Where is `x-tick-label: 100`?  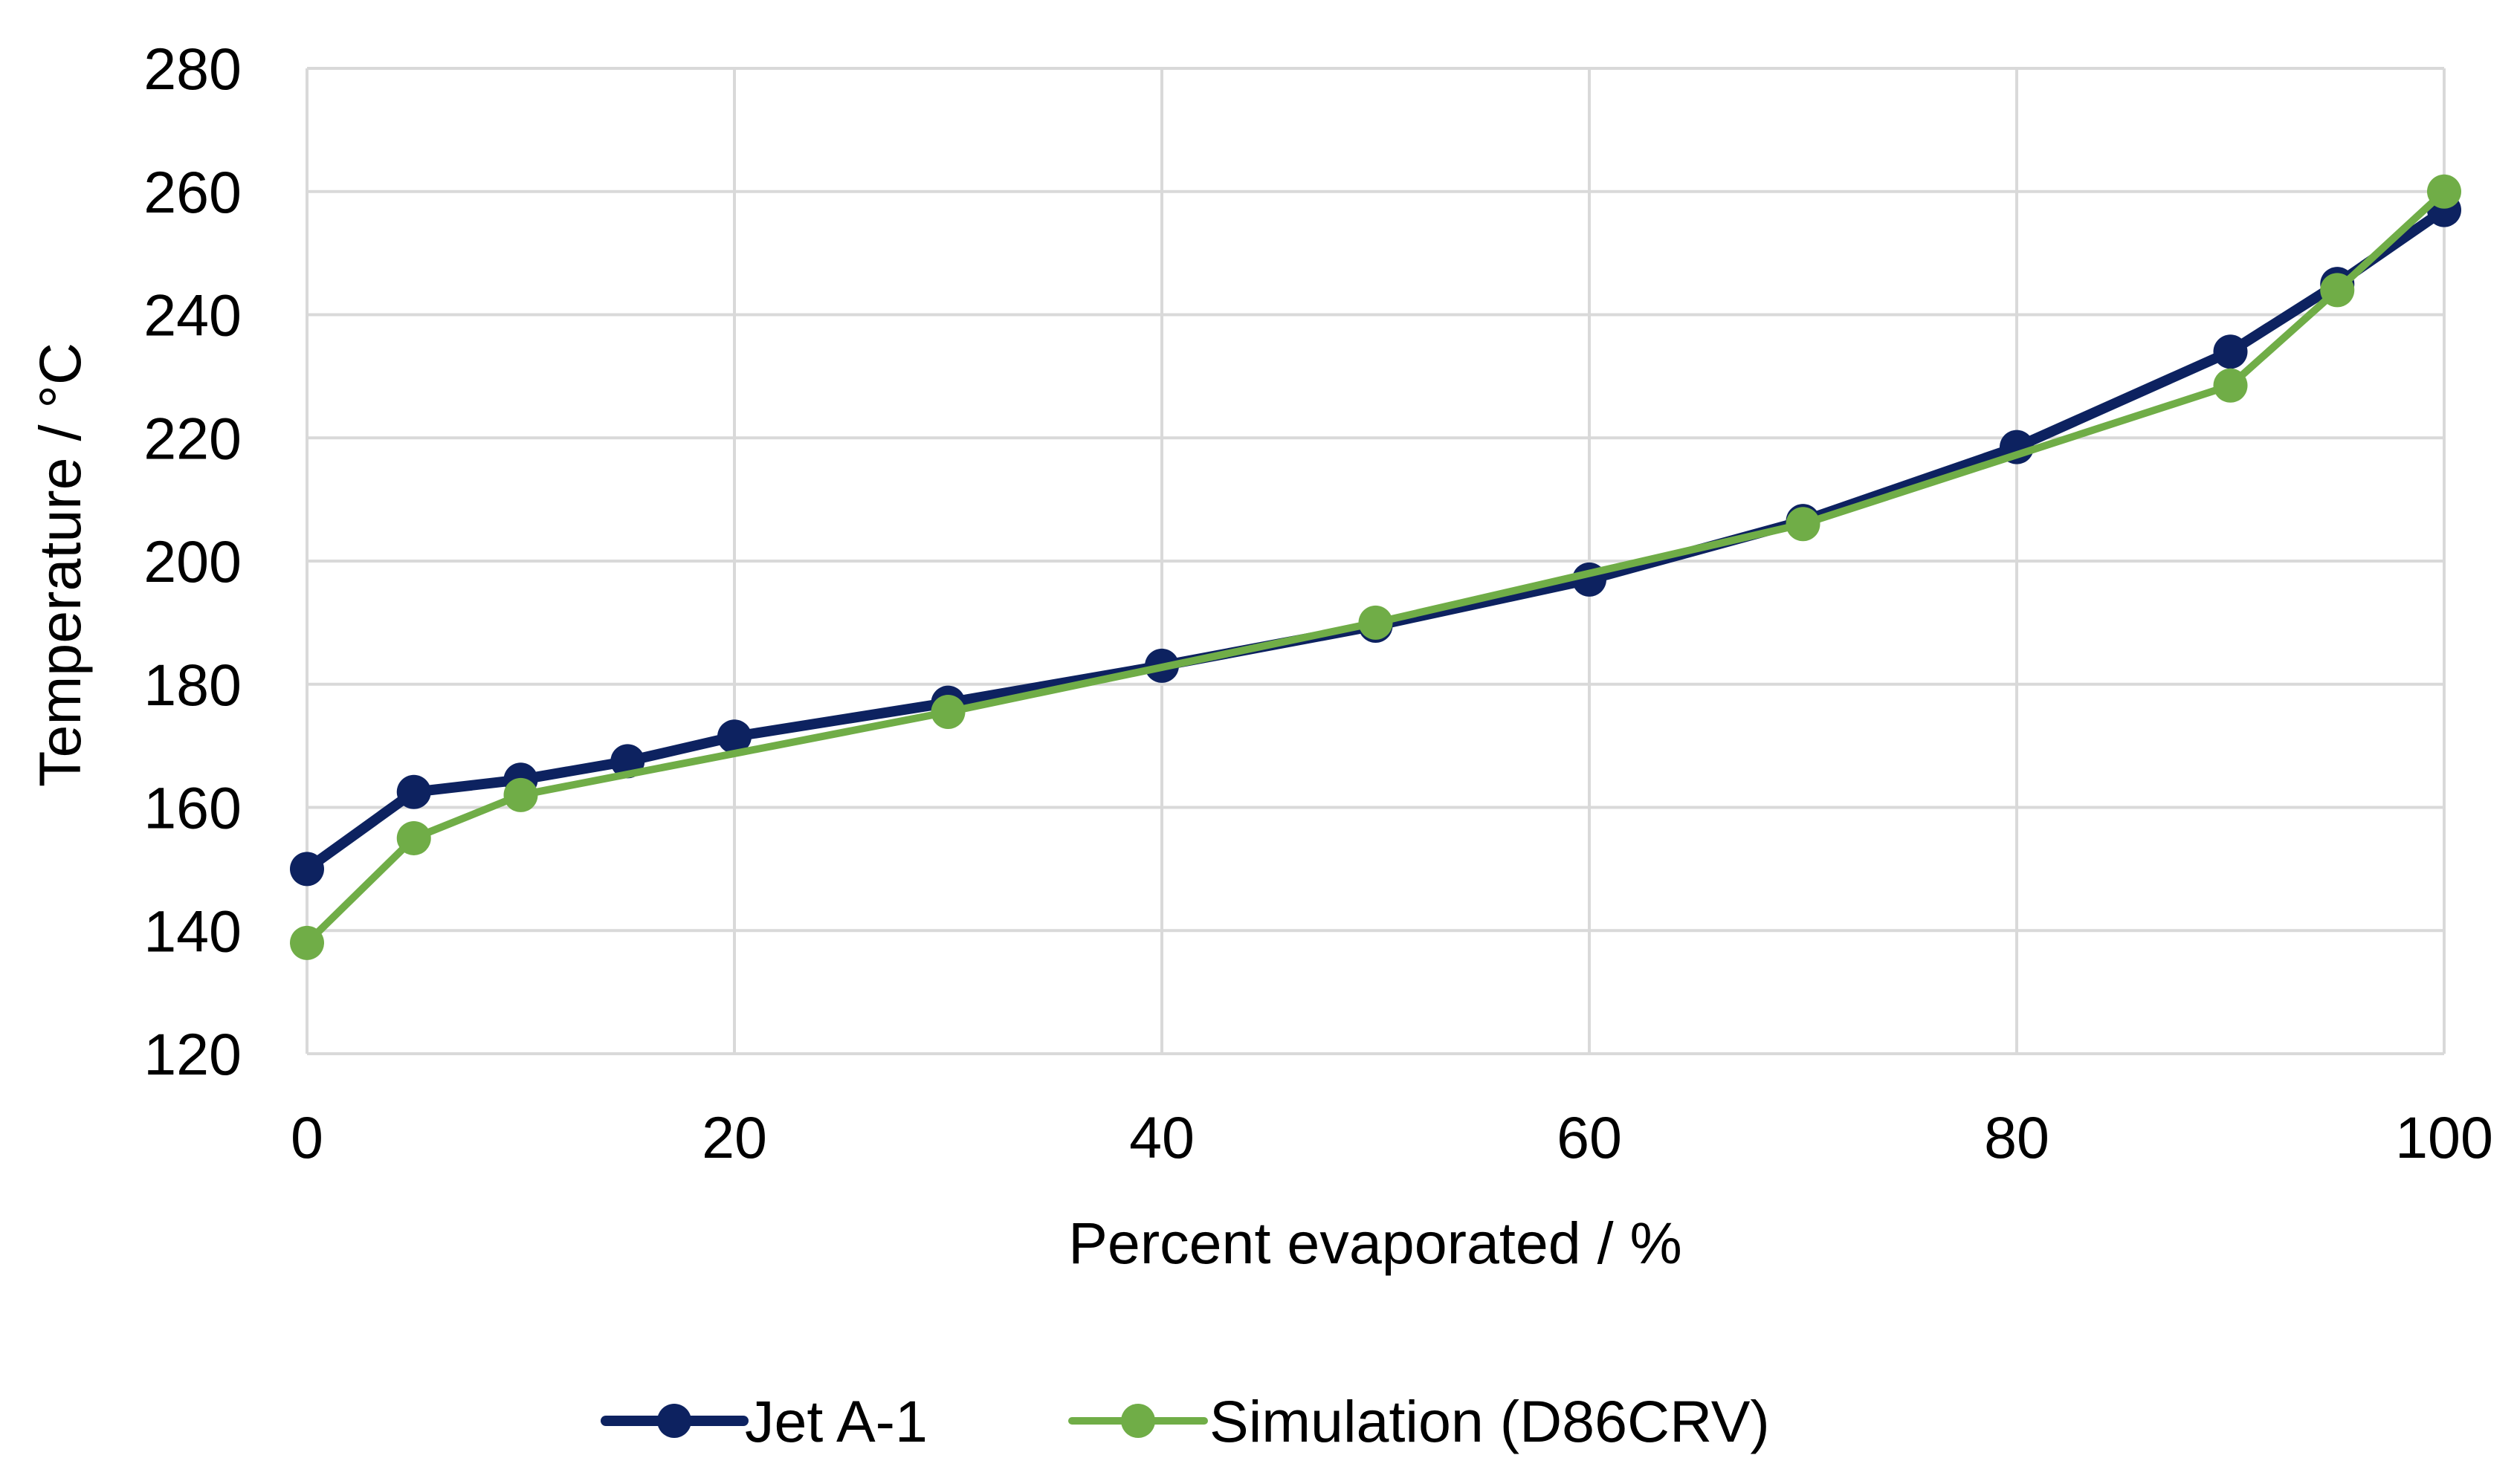
x-tick-label: 100 is located at coordinates (2444, 1137).